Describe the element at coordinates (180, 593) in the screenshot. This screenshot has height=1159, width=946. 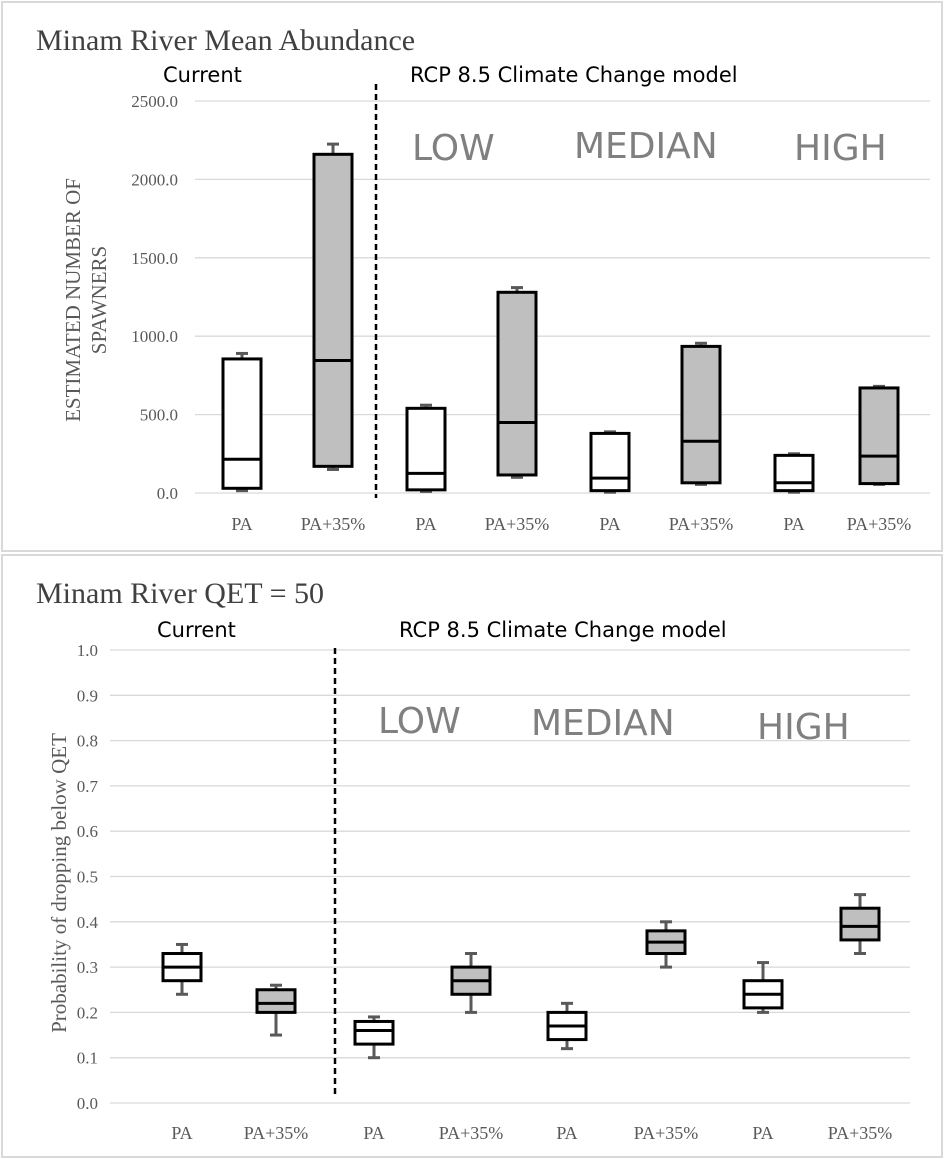
I see `chart-title: Minam River QET = 50` at that location.